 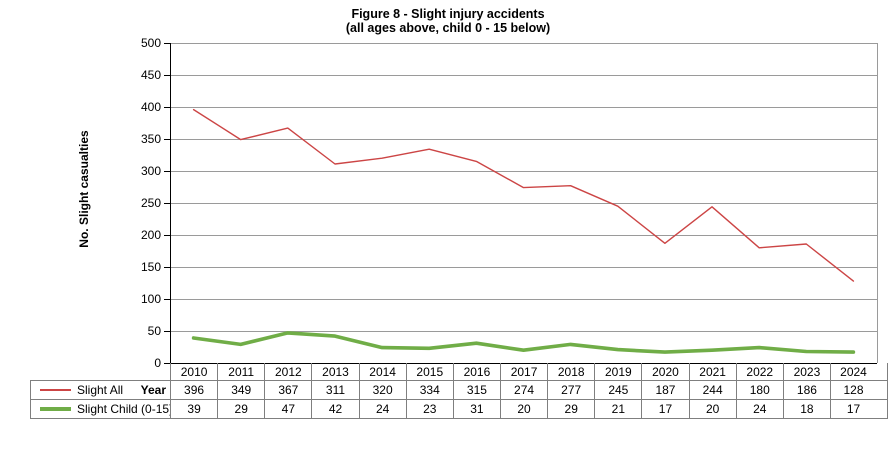 What do you see at coordinates (241, 372) in the screenshot?
I see `year-cell: 2011` at bounding box center [241, 372].